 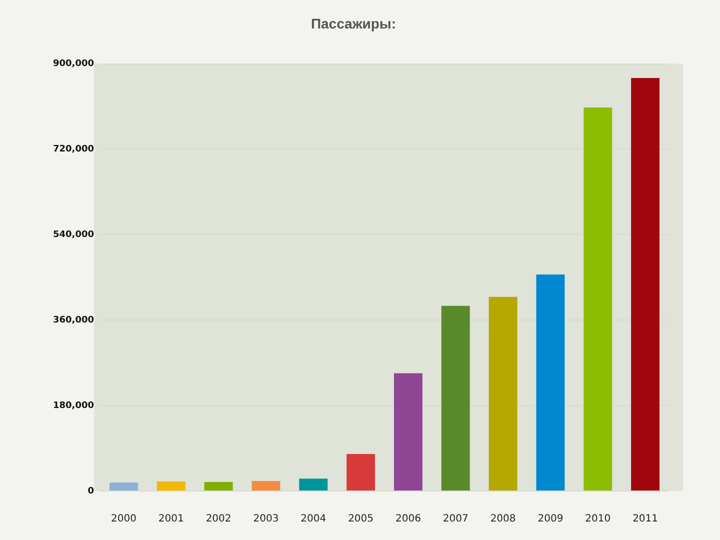 I want to click on x-tick-label: 2005, so click(x=361, y=519).